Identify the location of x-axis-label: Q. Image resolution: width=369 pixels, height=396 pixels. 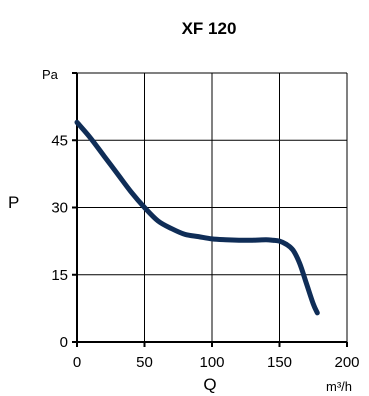
(209, 384).